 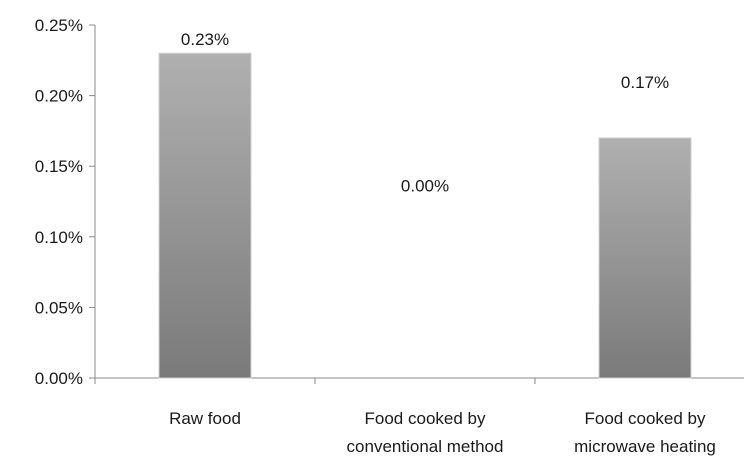 What do you see at coordinates (59, 166) in the screenshot?
I see `y-tick-label: 0.15%` at bounding box center [59, 166].